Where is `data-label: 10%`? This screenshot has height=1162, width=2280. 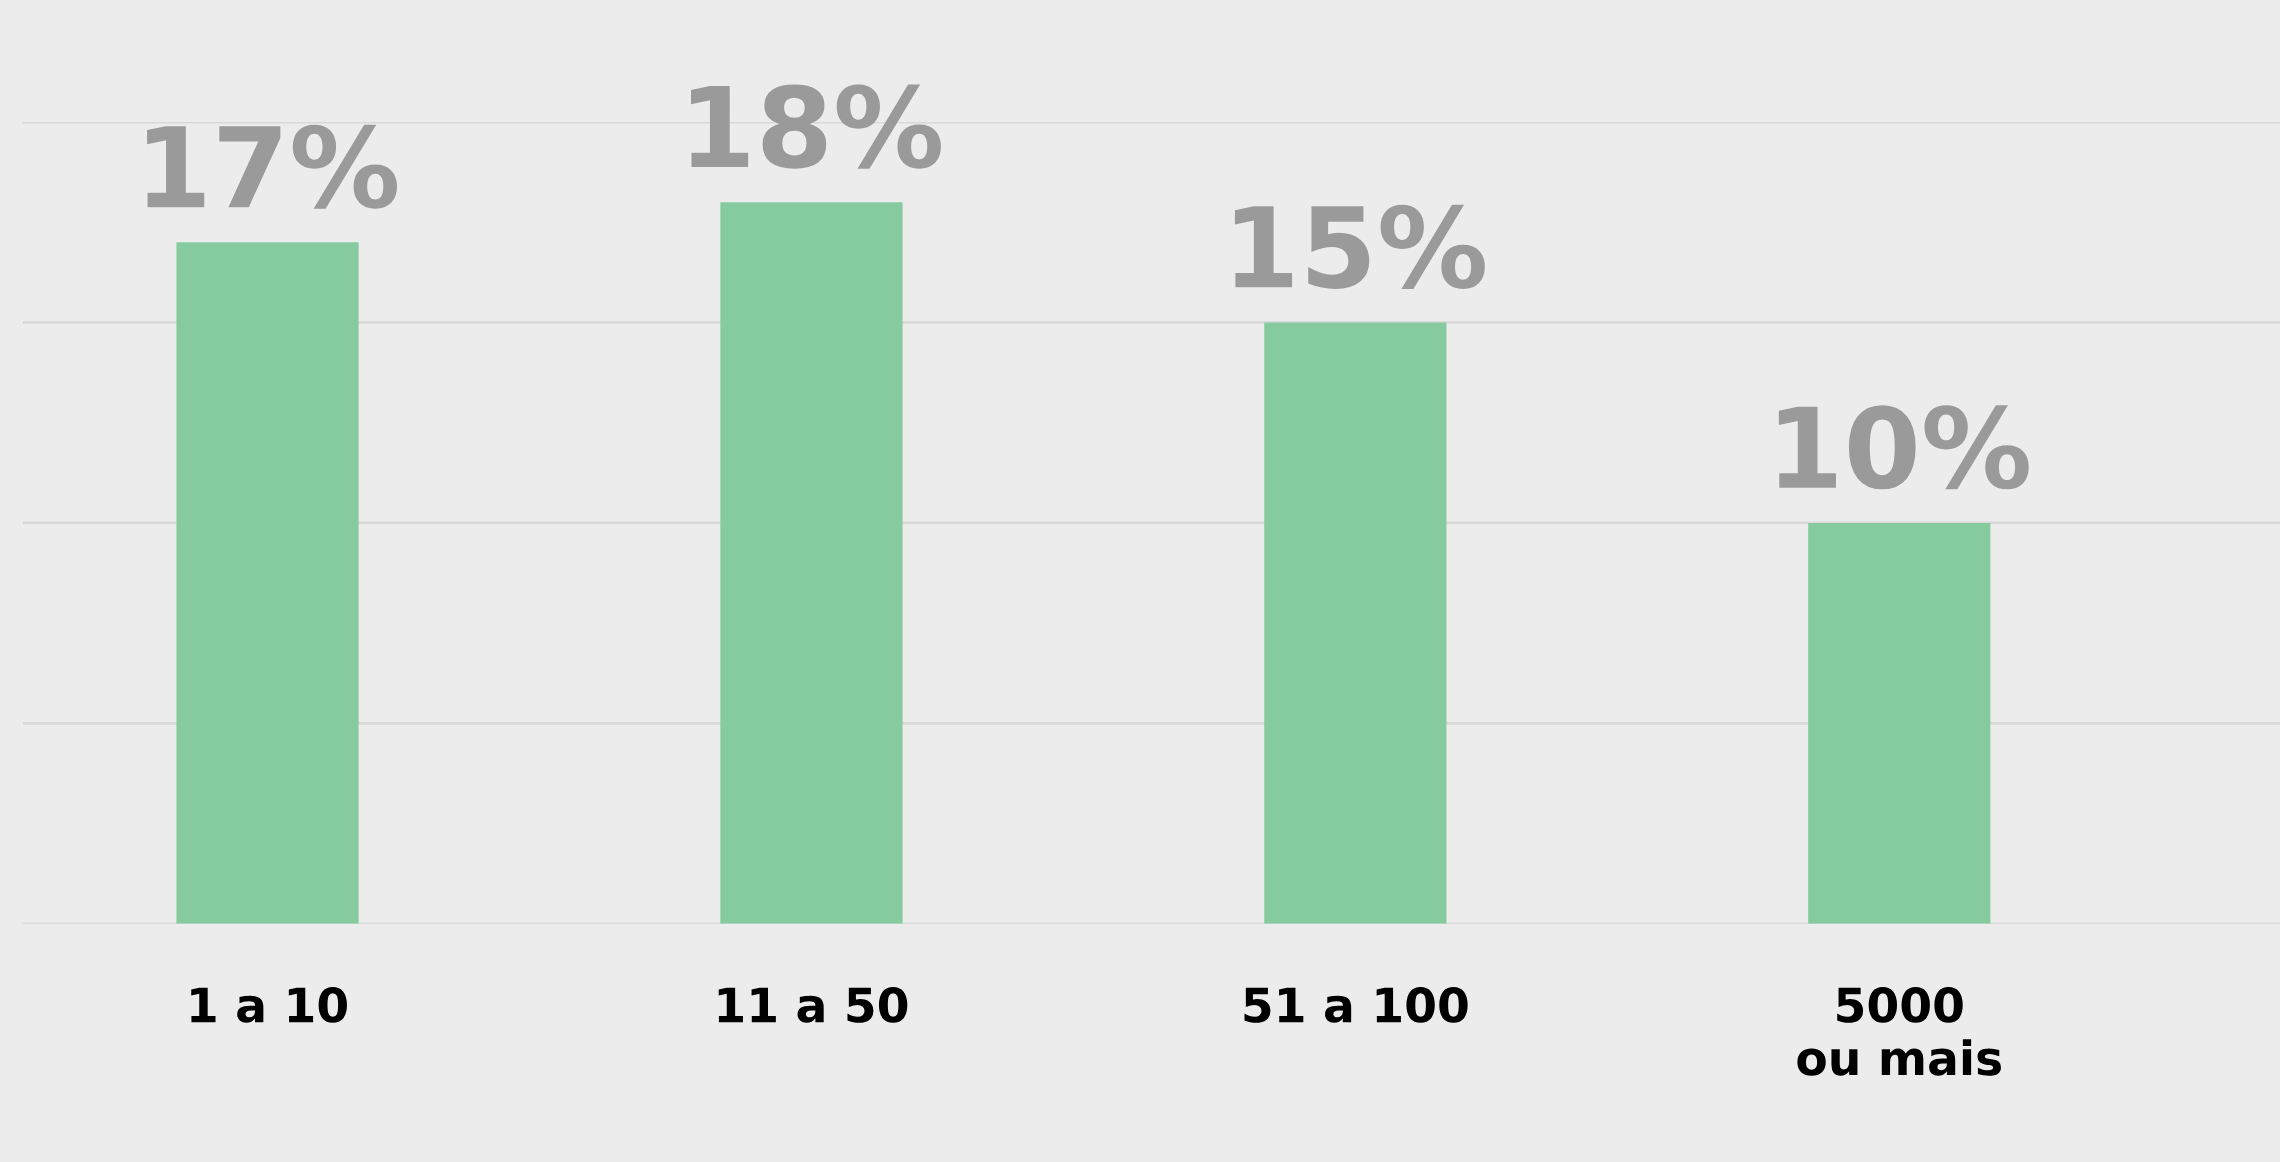
data-label: 10% is located at coordinates (1903, 447).